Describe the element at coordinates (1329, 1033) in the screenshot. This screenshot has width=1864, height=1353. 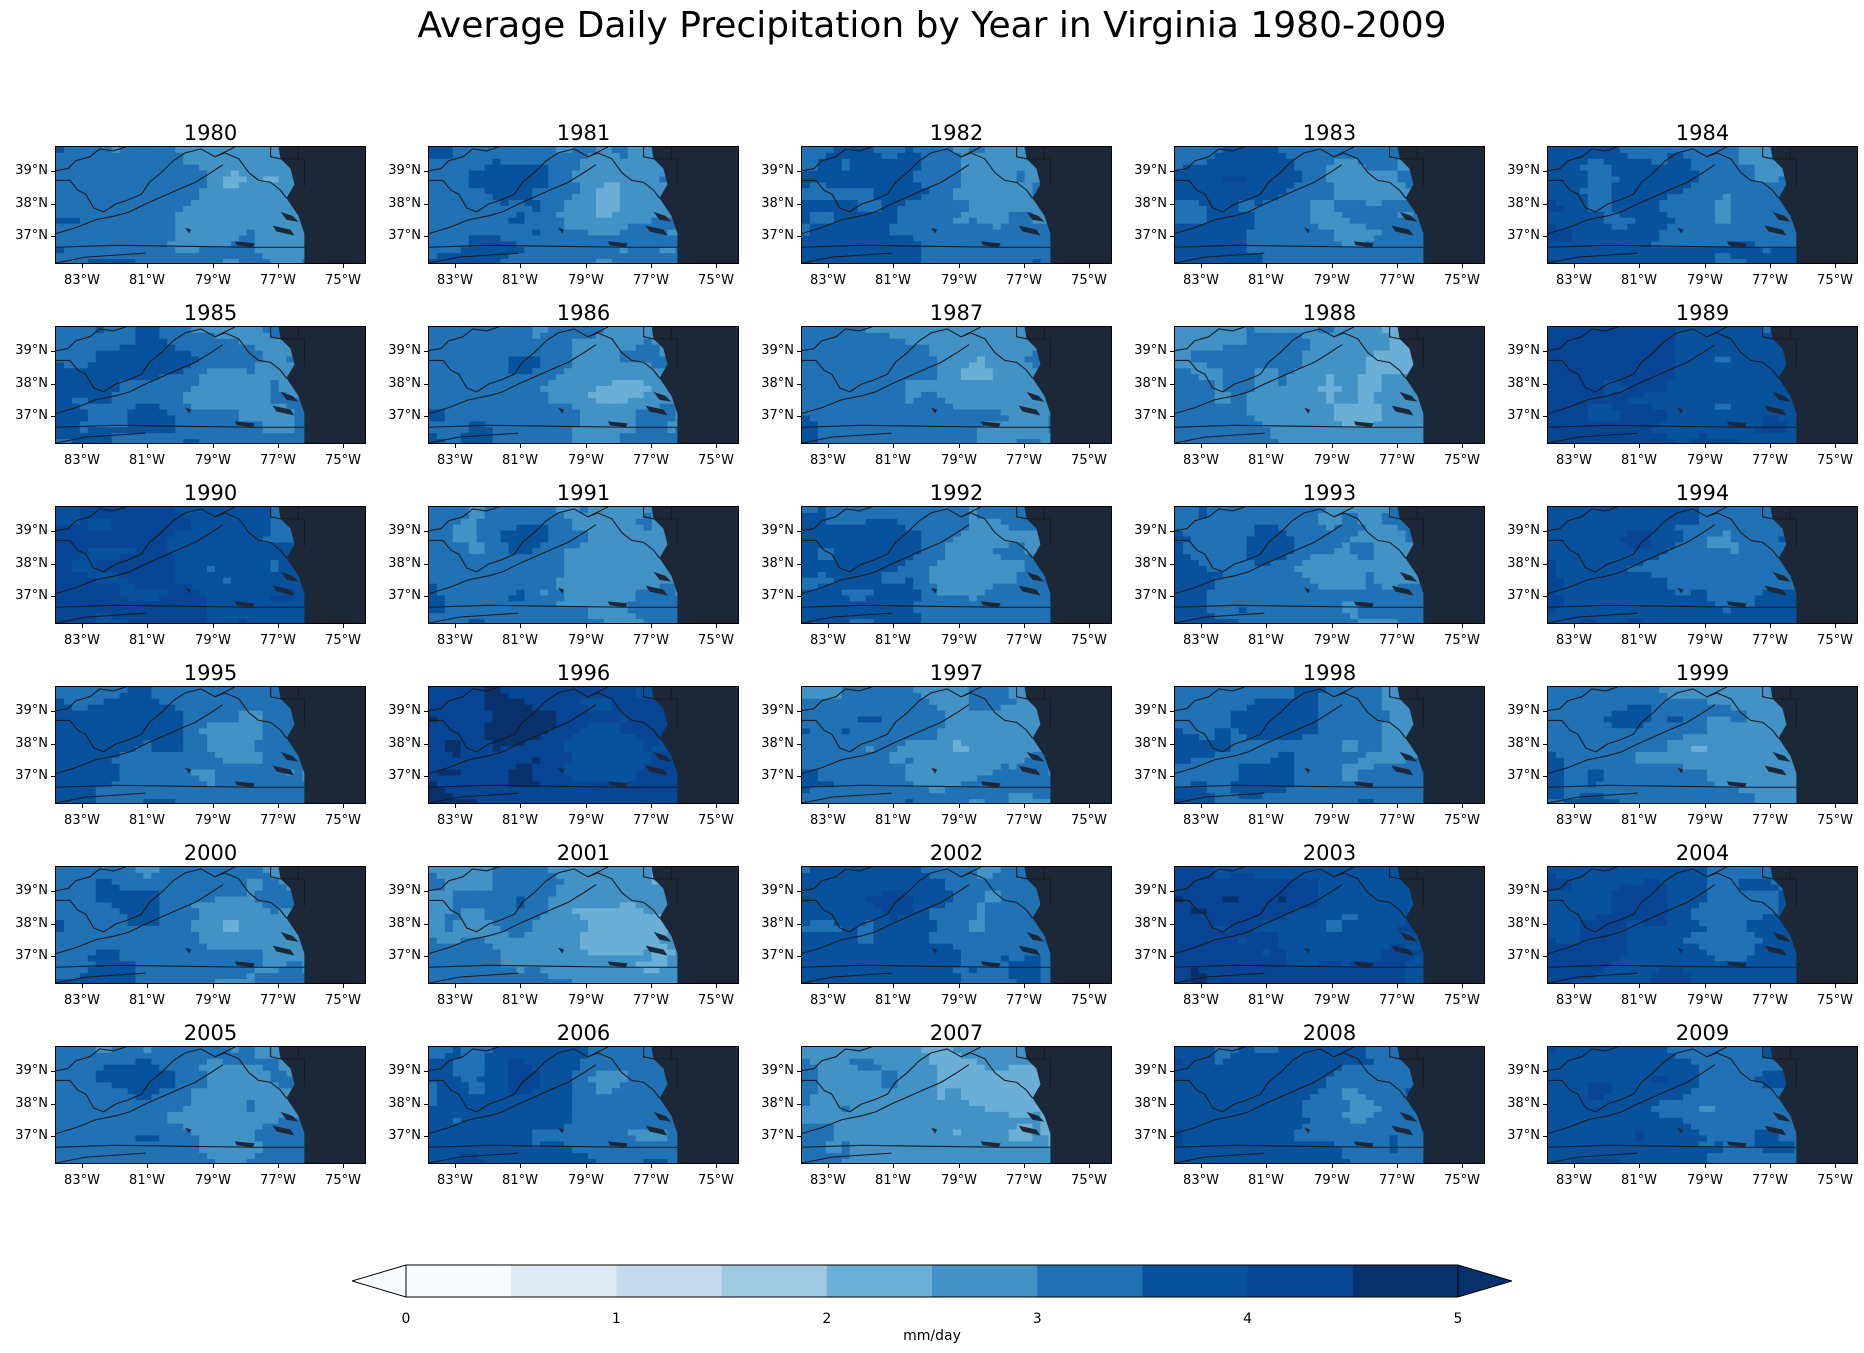
I see `panel-year-title: 2008` at that location.